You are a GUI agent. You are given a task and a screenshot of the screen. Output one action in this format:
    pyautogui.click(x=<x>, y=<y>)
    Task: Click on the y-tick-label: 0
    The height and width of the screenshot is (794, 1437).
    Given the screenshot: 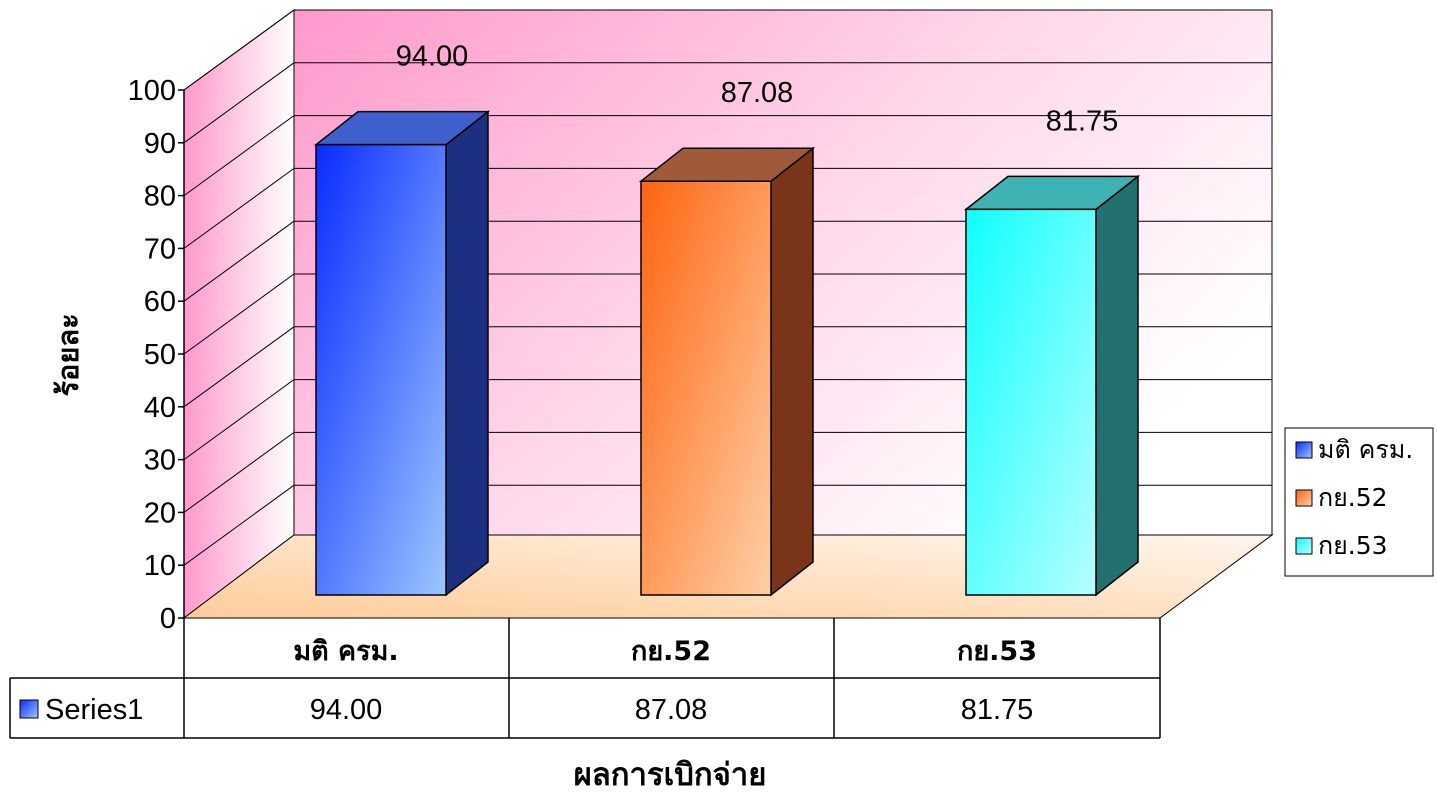 What is the action you would take?
    pyautogui.click(x=168, y=619)
    